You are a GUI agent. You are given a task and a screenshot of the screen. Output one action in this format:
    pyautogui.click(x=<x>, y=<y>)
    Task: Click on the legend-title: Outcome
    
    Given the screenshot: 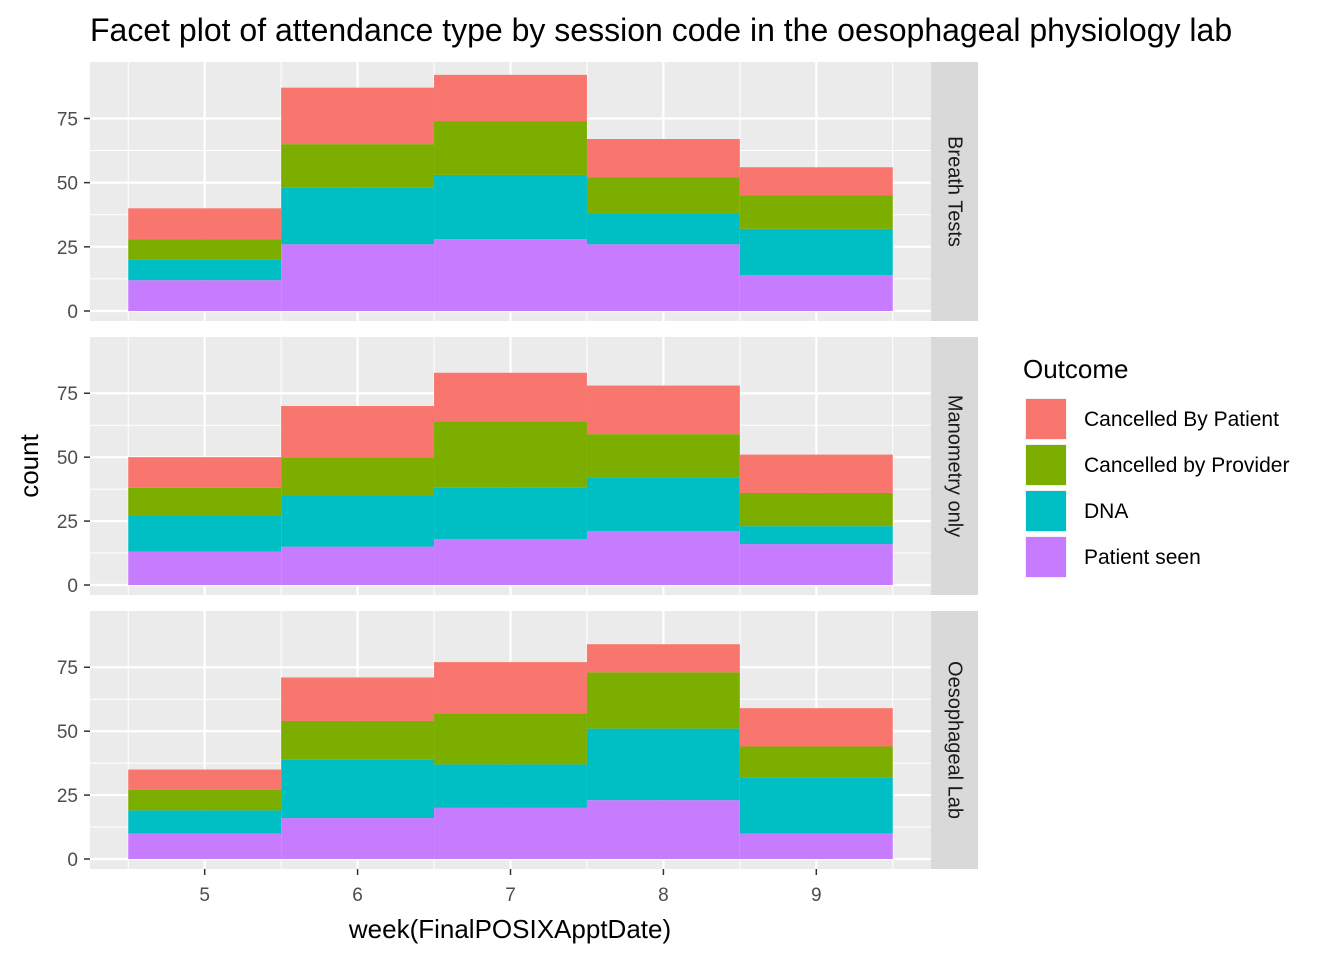 What is the action you would take?
    pyautogui.click(x=1076, y=369)
    